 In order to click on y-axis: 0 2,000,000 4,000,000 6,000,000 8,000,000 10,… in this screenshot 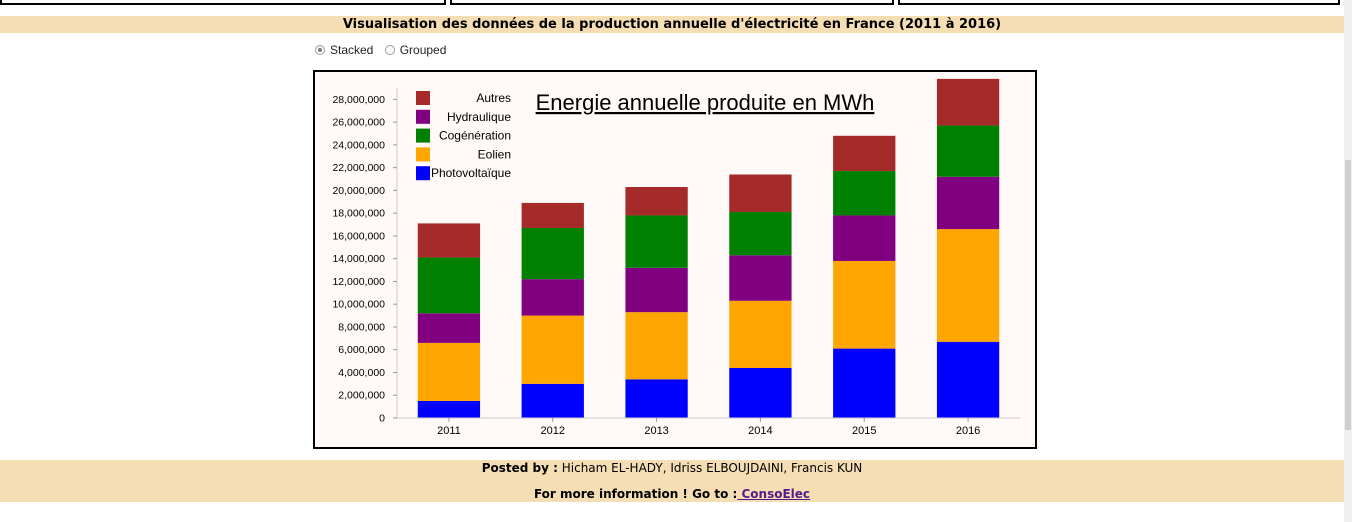, I will do `click(365, 256)`.